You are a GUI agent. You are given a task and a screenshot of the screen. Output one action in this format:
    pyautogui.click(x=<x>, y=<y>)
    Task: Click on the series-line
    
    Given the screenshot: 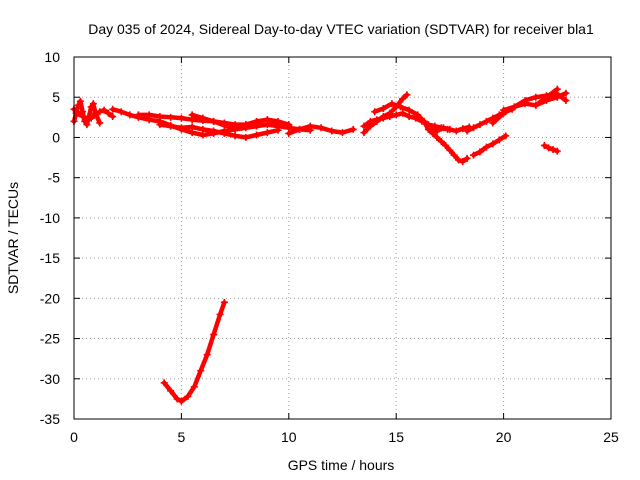 What is the action you would take?
    pyautogui.click(x=93, y=114)
    